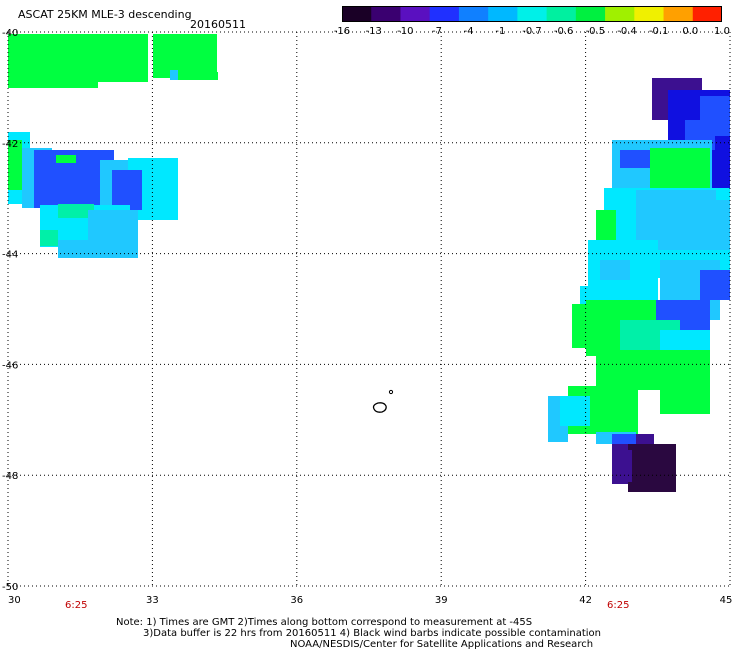  Describe the element at coordinates (658, 31) in the screenshot. I see `colorbar-label: -0.1` at that location.